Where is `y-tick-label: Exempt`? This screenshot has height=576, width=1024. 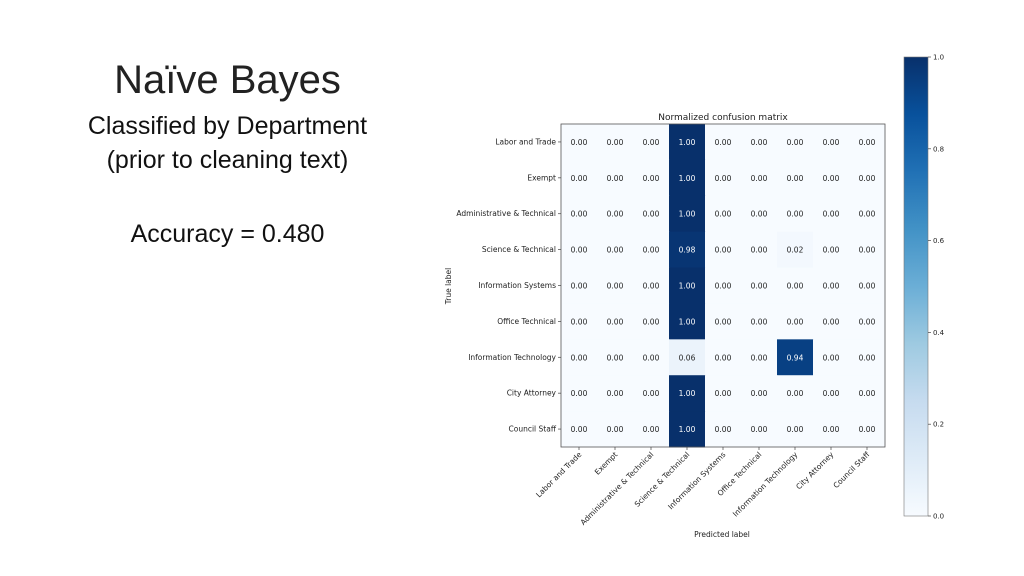
y-tick-label: Exempt is located at coordinates (541, 177).